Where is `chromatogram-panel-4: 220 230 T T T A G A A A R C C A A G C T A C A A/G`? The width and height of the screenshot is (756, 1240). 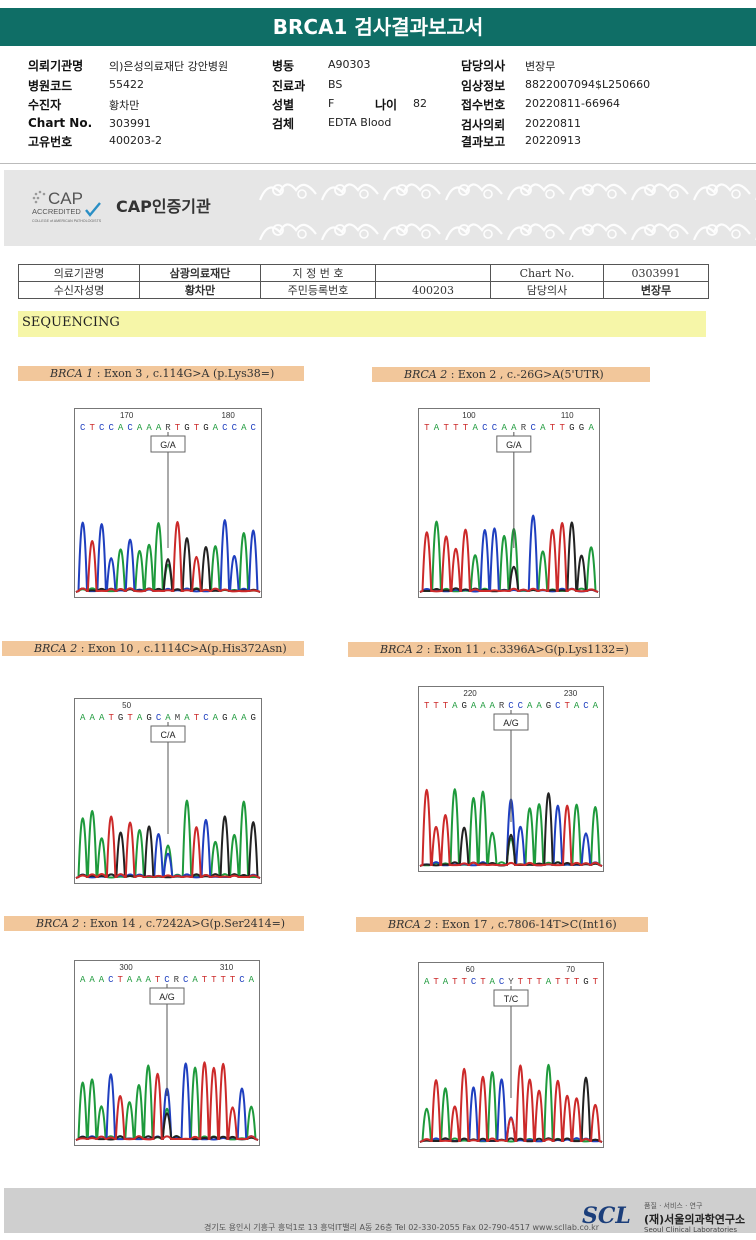 chromatogram-panel-4: 220 230 T T T A G A A A R C C A A G C T A C A A/G is located at coordinates (511, 779).